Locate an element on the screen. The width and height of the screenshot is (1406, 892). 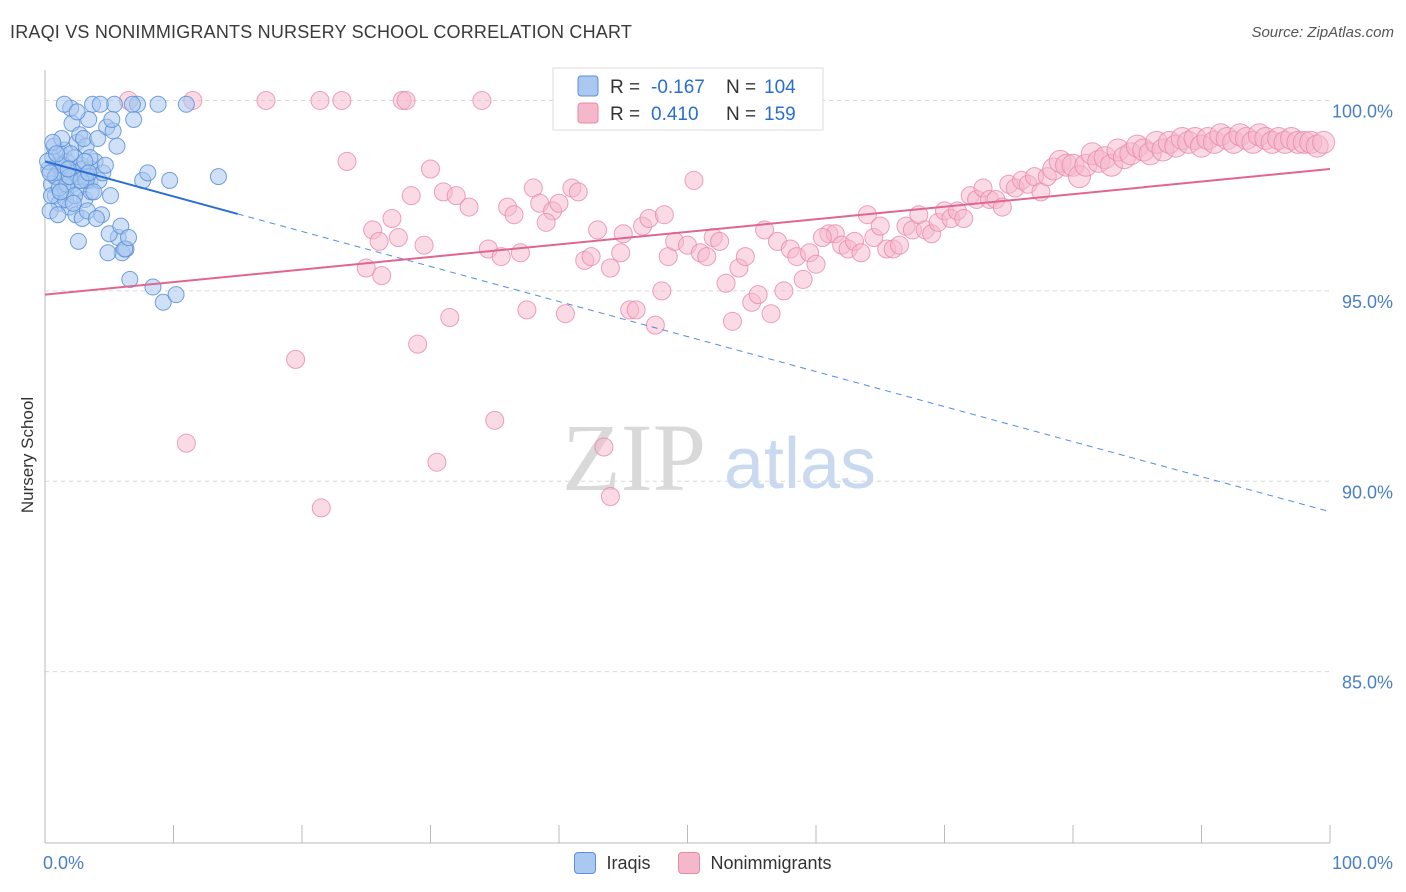
nonimmigrants-r-label: R = is located at coordinates (625, 114).